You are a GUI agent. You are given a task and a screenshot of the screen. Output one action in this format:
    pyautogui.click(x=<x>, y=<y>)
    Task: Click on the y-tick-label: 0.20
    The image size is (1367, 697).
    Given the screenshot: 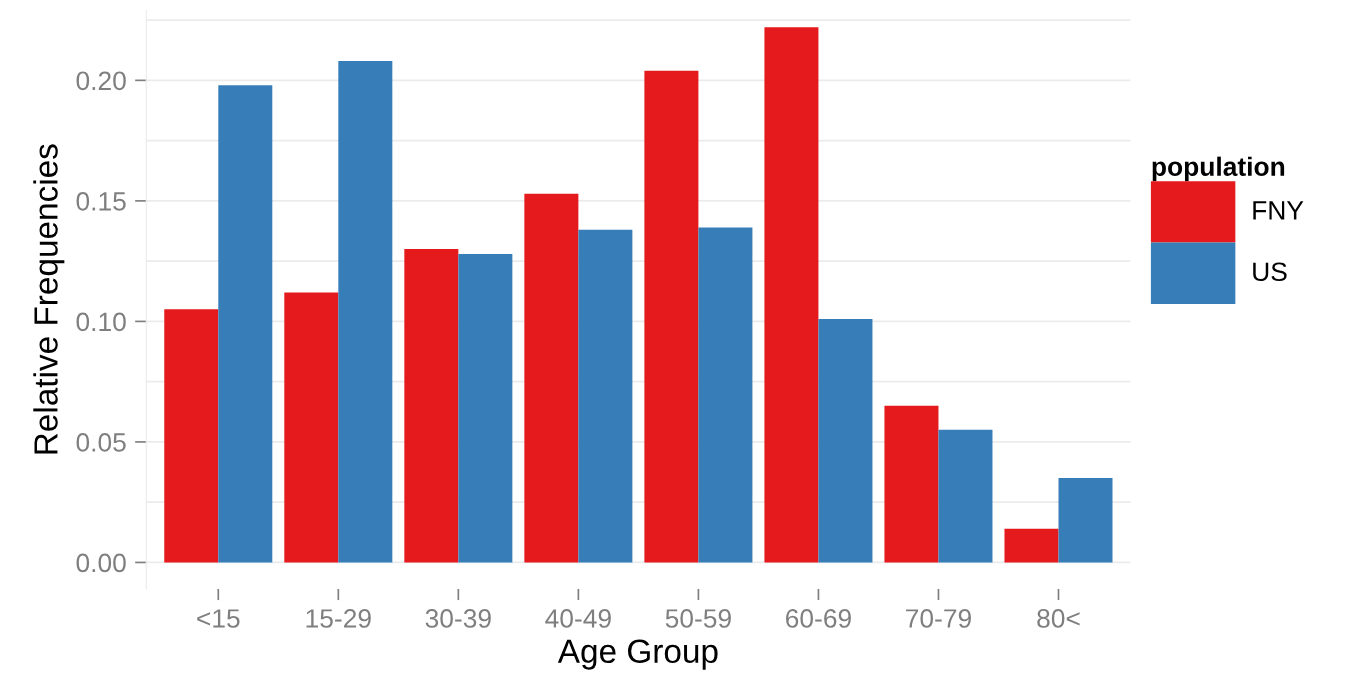 What is the action you would take?
    pyautogui.click(x=101, y=81)
    